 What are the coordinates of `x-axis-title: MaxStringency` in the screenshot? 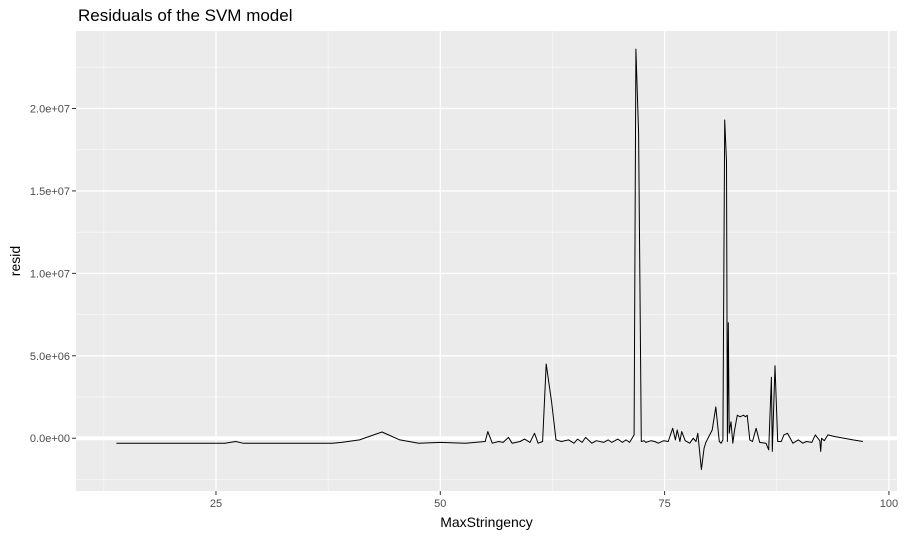 It's located at (486, 522).